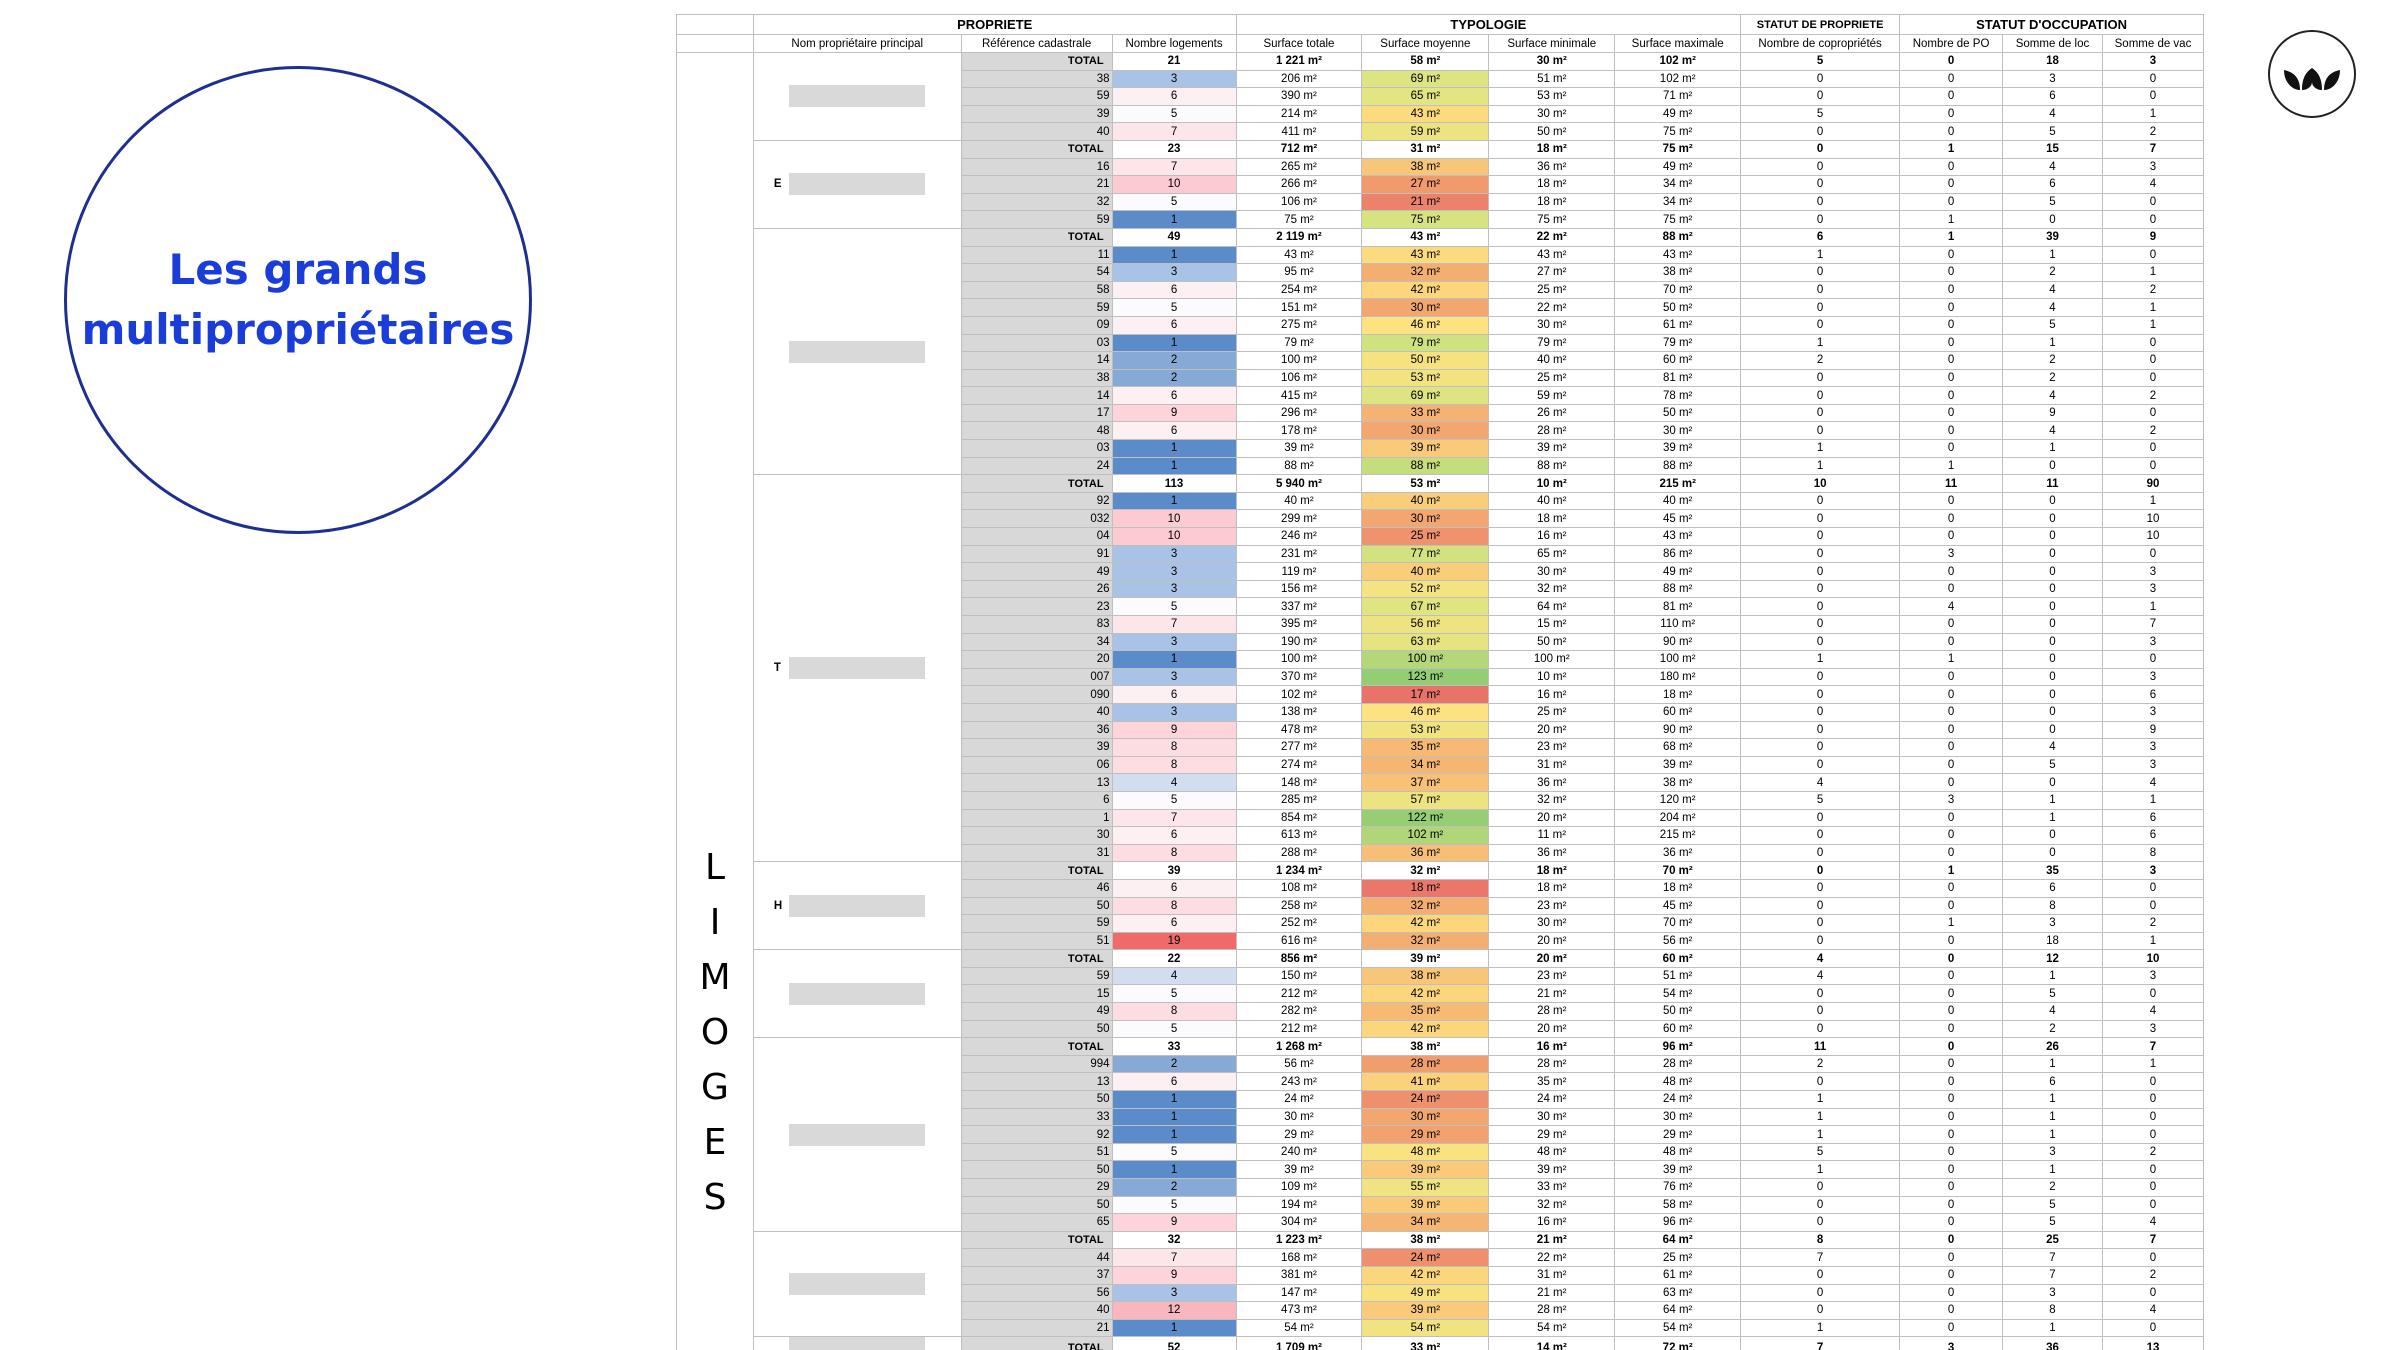  Describe the element at coordinates (1037, 1310) in the screenshot. I see `cadastral-ref: 40` at that location.